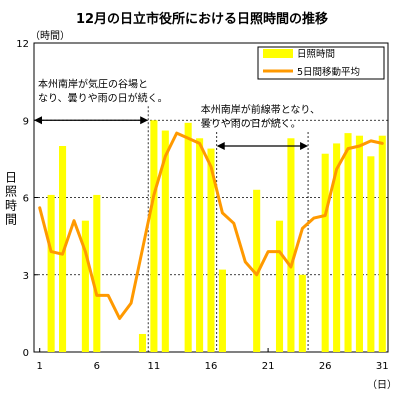  I want to click on y-axis-label-char: 間, so click(11, 220).